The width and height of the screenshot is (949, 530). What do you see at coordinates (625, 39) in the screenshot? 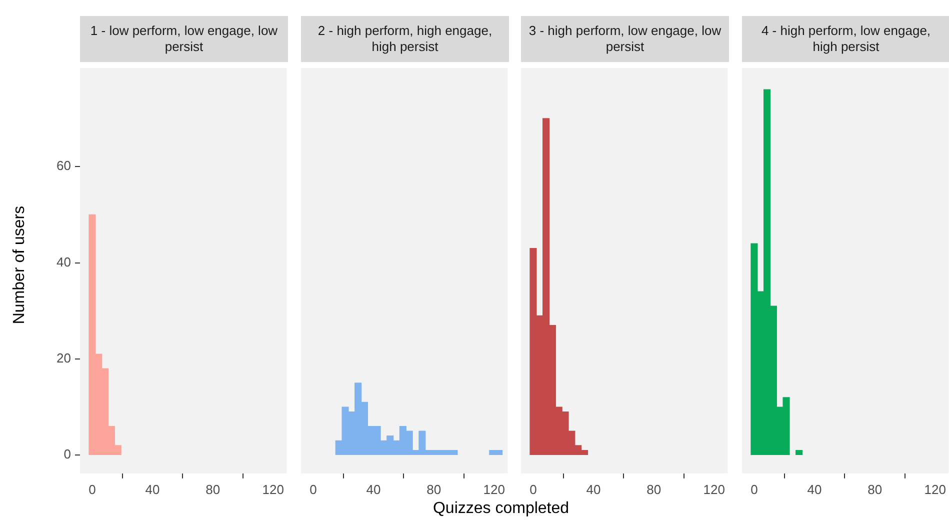
I see `chart-title: 3 - high perform, low engage, low persist` at bounding box center [625, 39].